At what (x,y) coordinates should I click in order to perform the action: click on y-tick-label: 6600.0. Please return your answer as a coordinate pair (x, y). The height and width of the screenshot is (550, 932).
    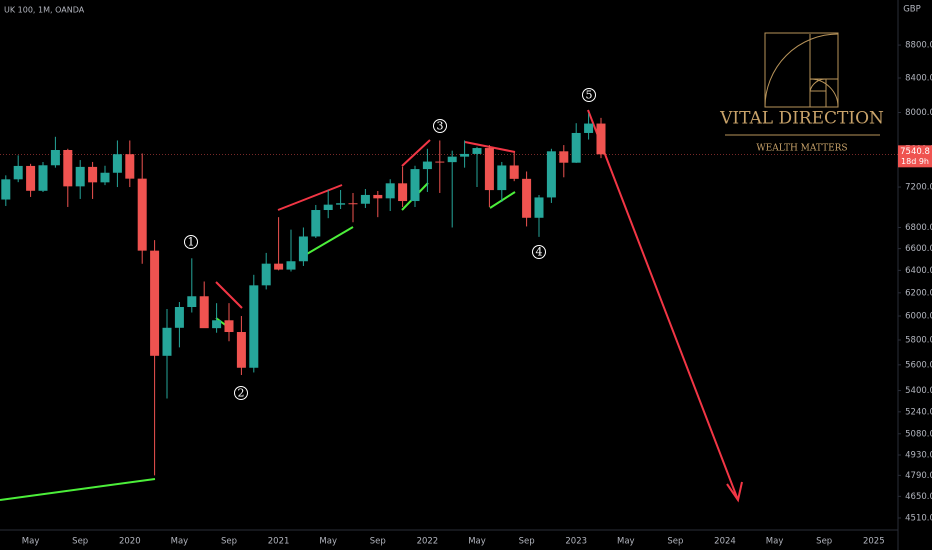
    Looking at the image, I should click on (918, 249).